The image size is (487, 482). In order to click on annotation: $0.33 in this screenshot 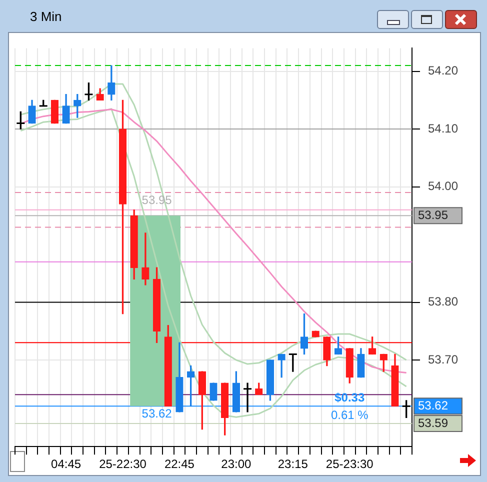, I will do `click(349, 397)`.